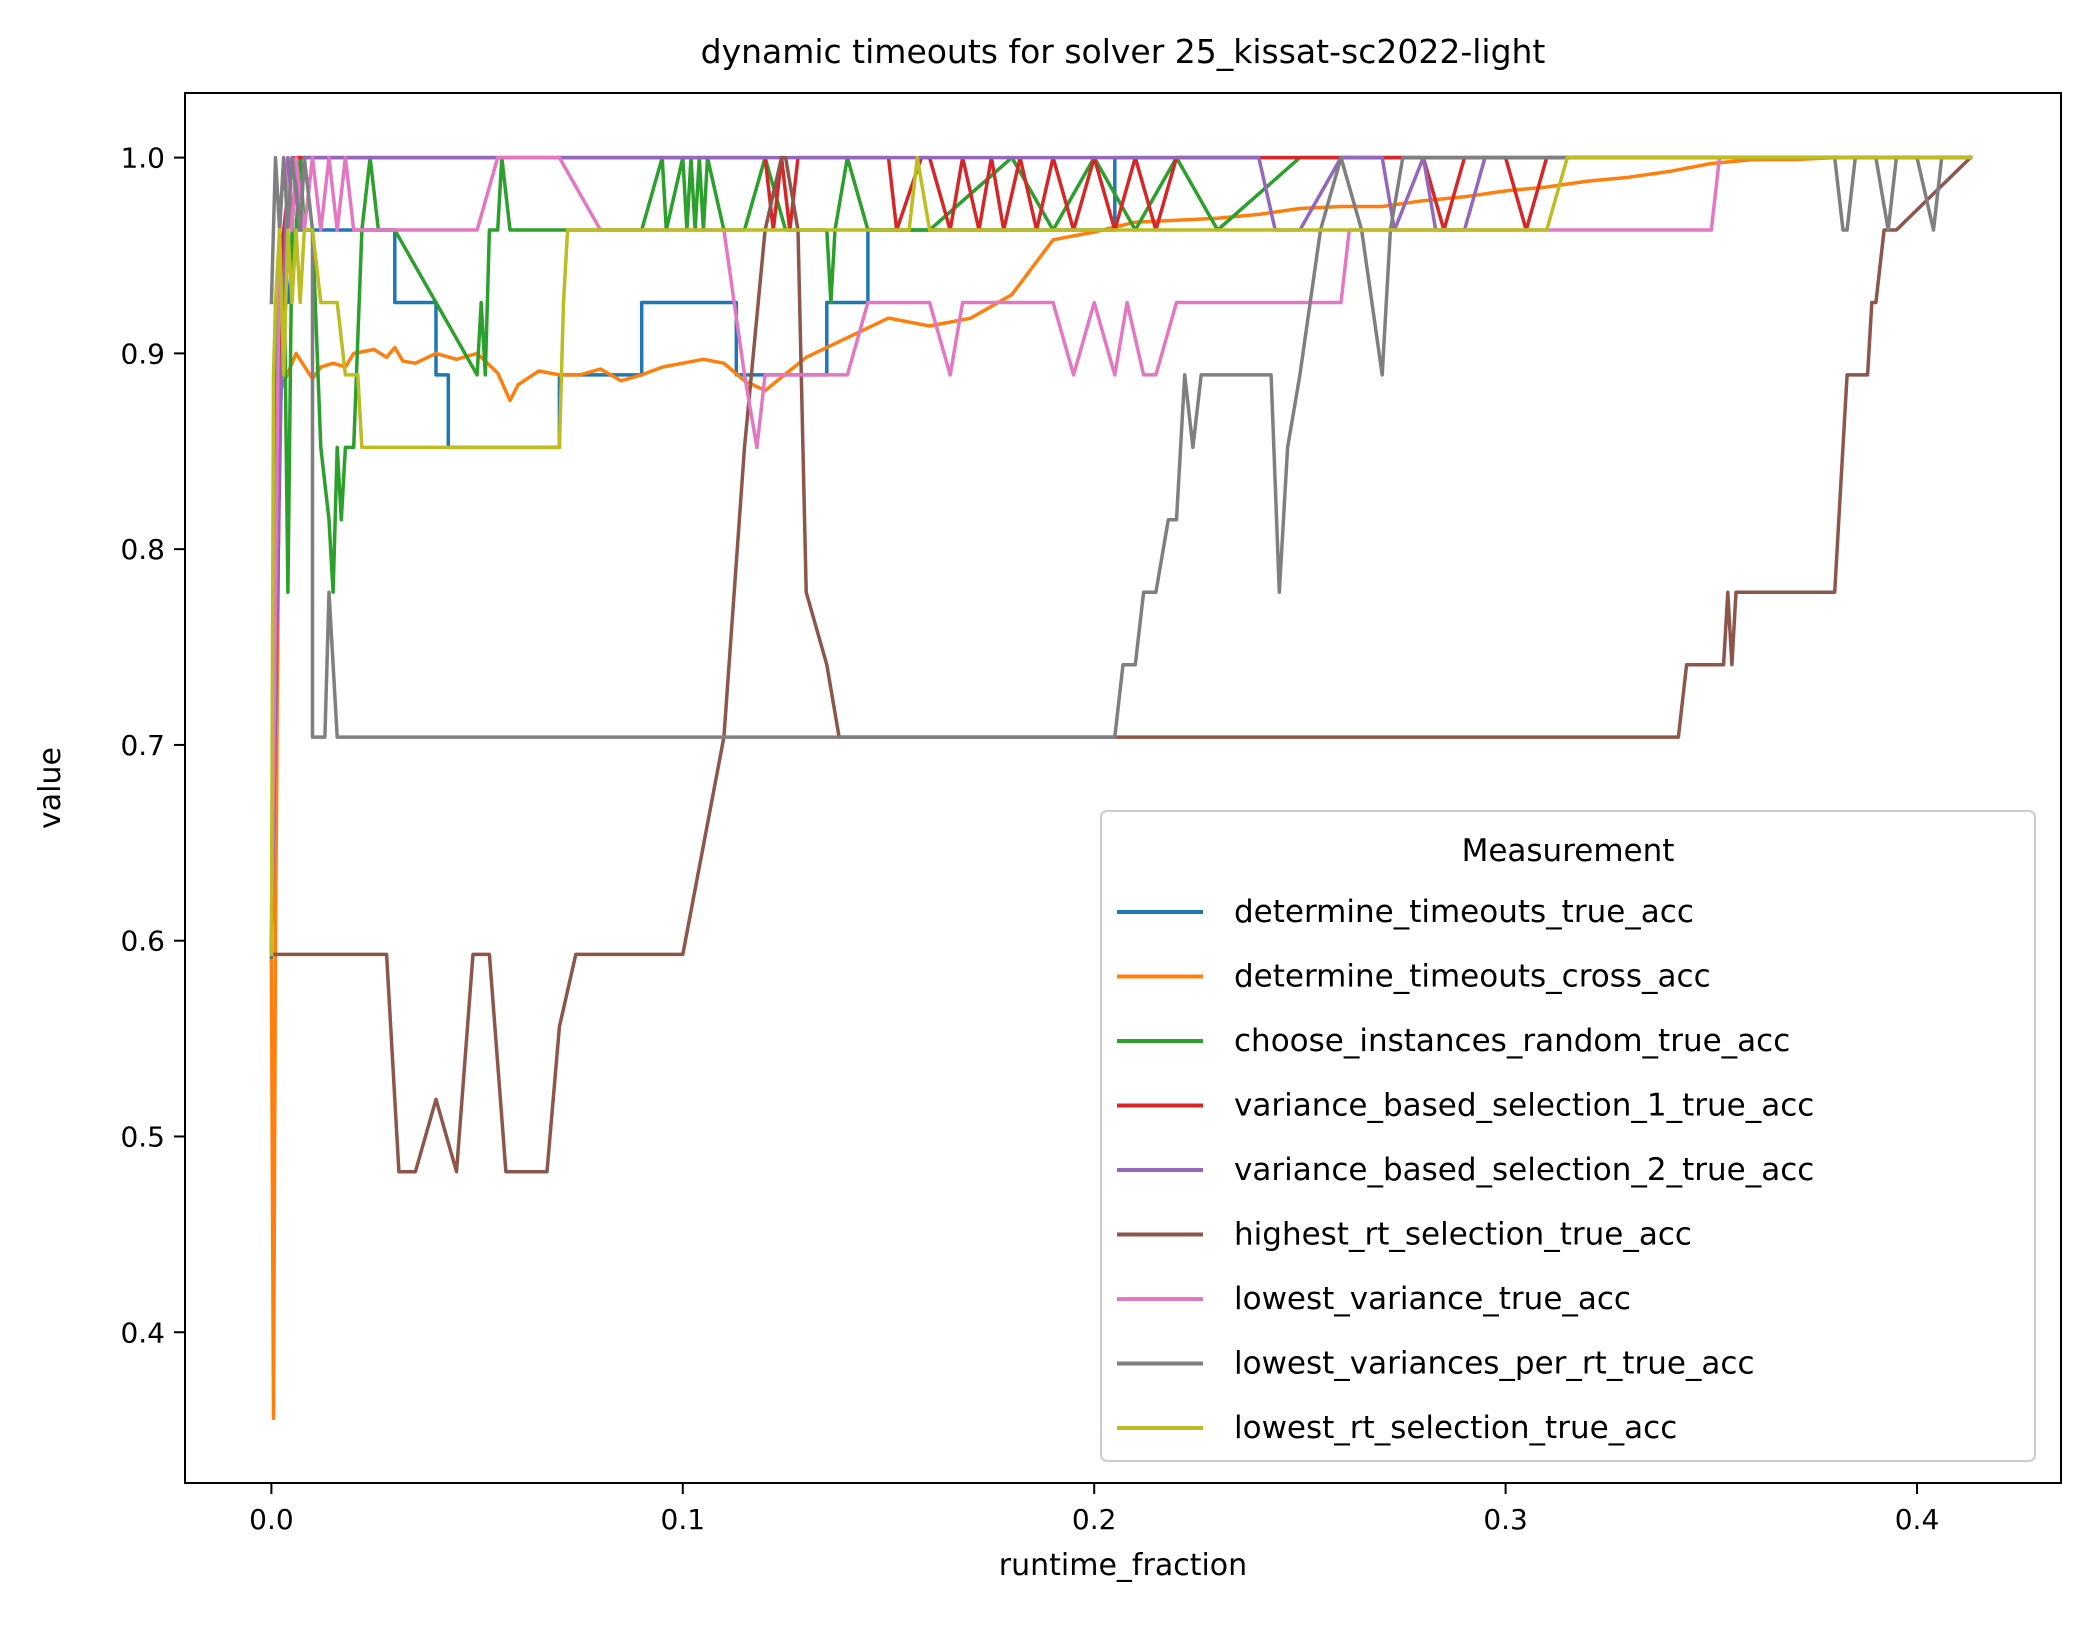 This screenshot has width=2074, height=1639. Describe the element at coordinates (142, 549) in the screenshot. I see `y-tick-label: 0.8` at that location.